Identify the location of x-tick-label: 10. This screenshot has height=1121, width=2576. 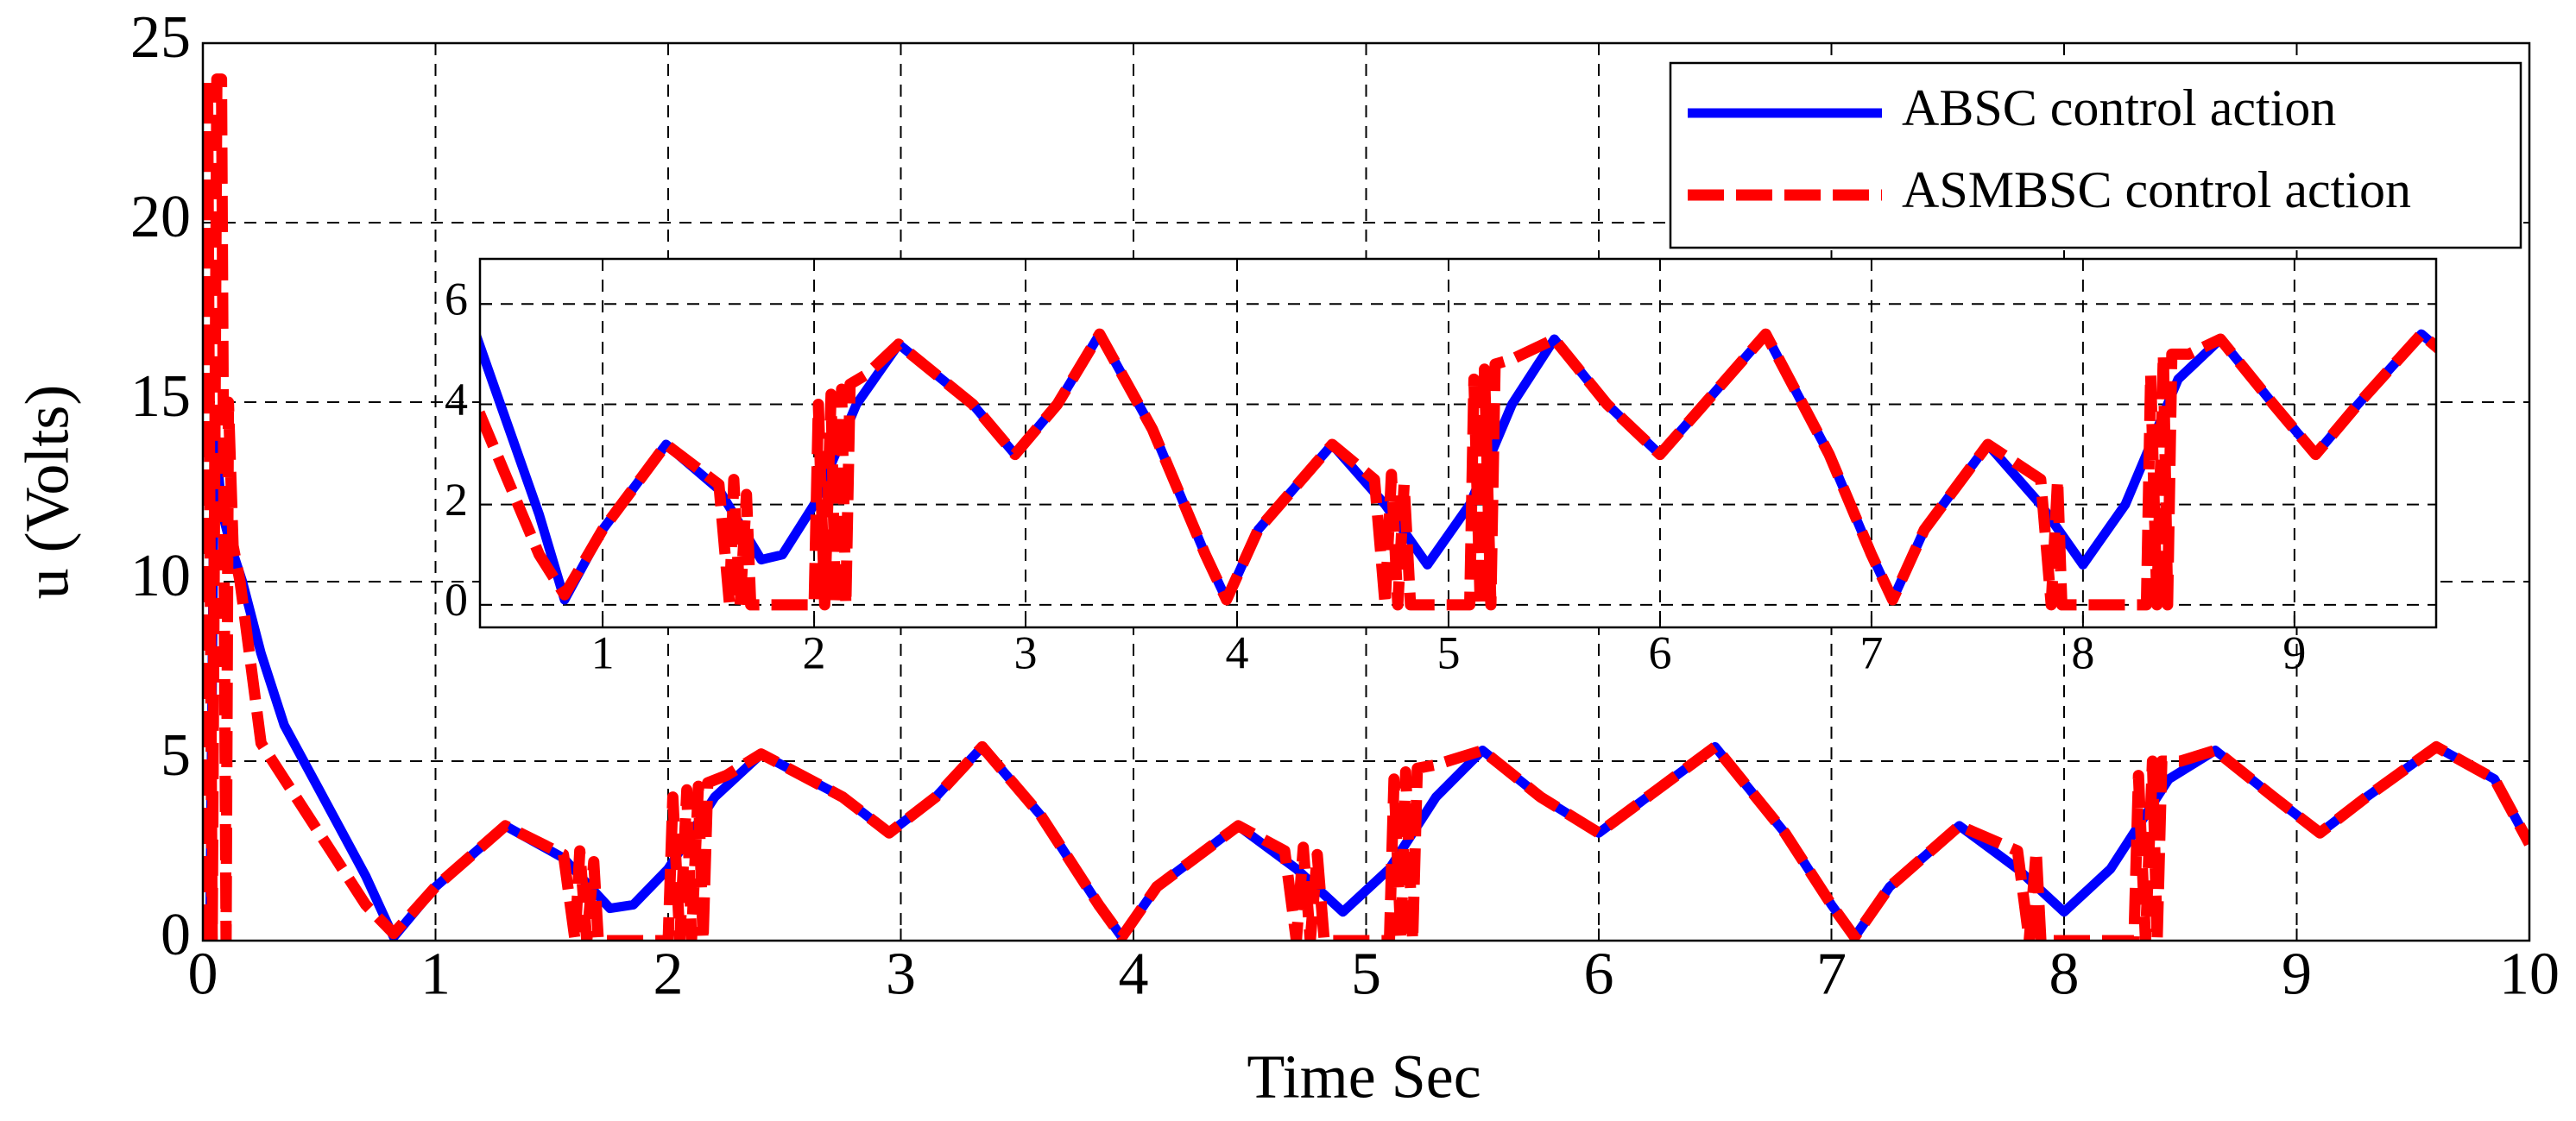
(2529, 975).